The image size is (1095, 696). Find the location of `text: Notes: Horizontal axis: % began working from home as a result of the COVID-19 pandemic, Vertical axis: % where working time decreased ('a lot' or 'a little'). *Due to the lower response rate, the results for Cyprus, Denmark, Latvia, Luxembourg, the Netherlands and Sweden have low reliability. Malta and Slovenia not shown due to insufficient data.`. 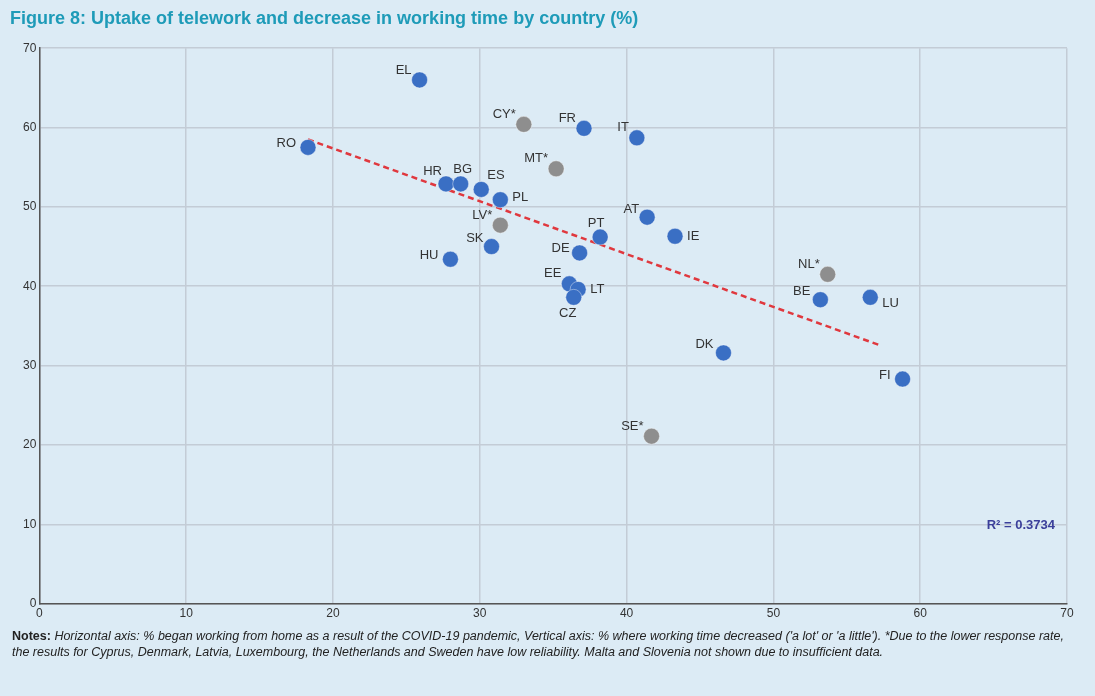

text: Notes: Horizontal axis: % began working from home as a result of the COVID-19 pandemic, Vertical axis: % where working time decreased ('a lot' or 'a little'). *Due to the lower response rate, the results for Cyprus, Denmark, Latvia, Luxembourg, the Netherlands and Sweden have low reliability. Malta and Slovenia not shown due to insufficient data. is located at coordinates (538, 644).